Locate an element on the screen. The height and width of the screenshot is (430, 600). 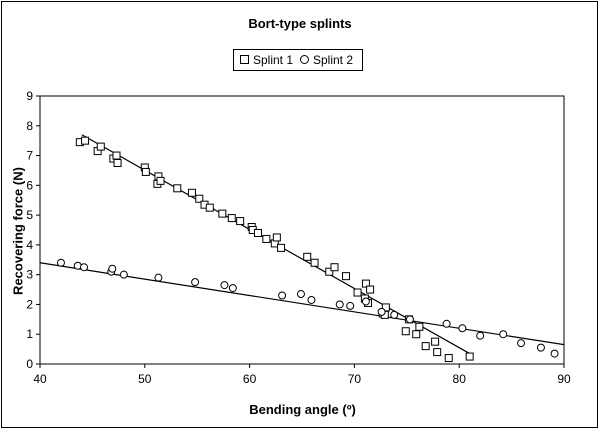
legend-label-splint-2: Splint 2 is located at coordinates (333, 60).